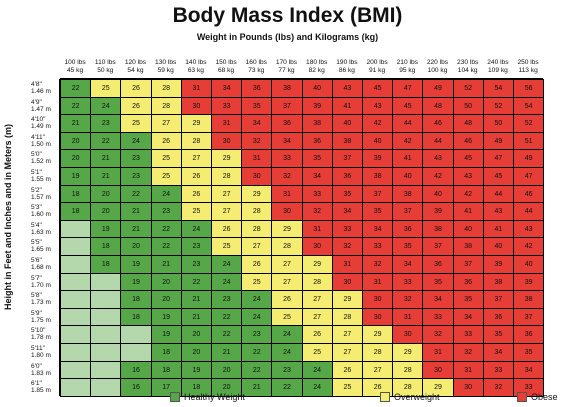 Image resolution: width=575 pixels, height=407 pixels. I want to click on bmi-cell: 26, so click(257, 264).